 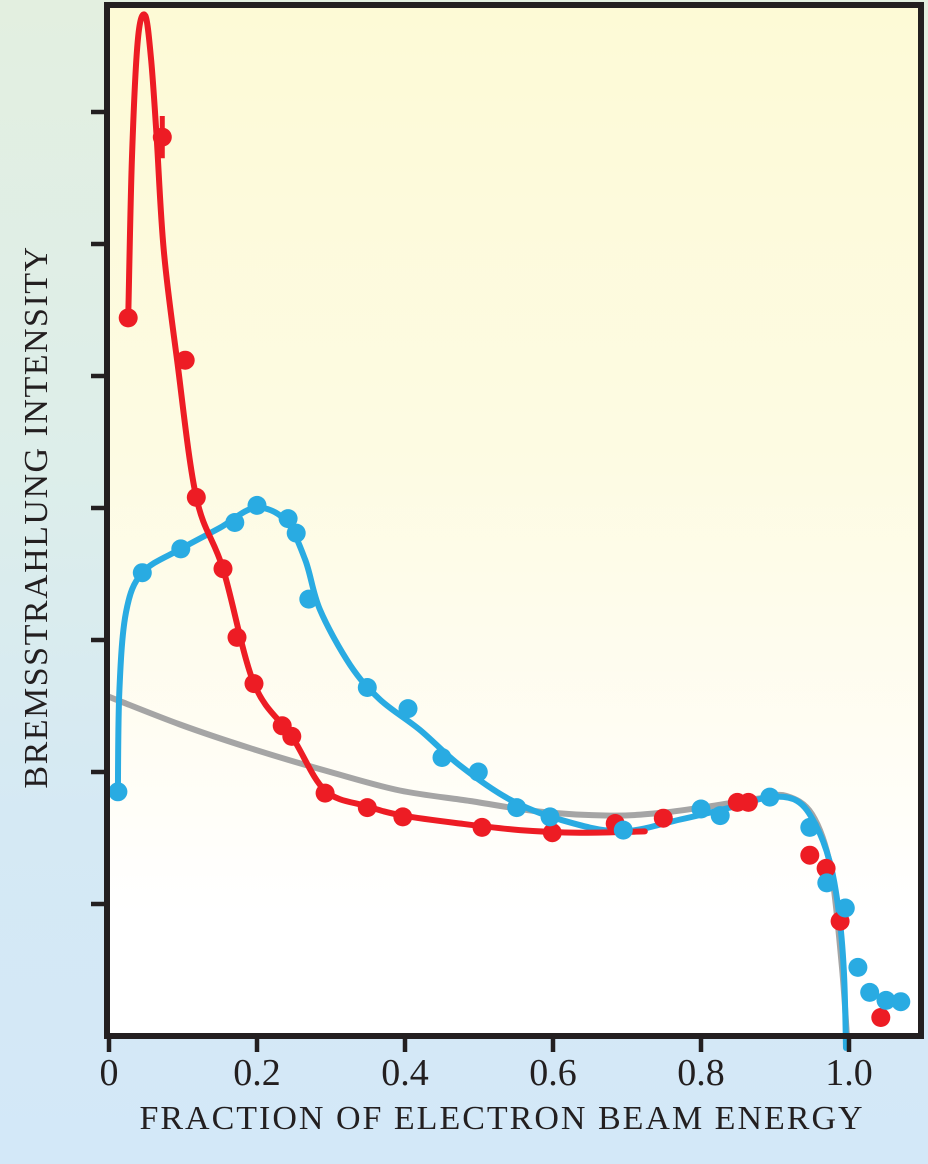 I want to click on x-tick-label: 0, so click(x=109, y=1073).